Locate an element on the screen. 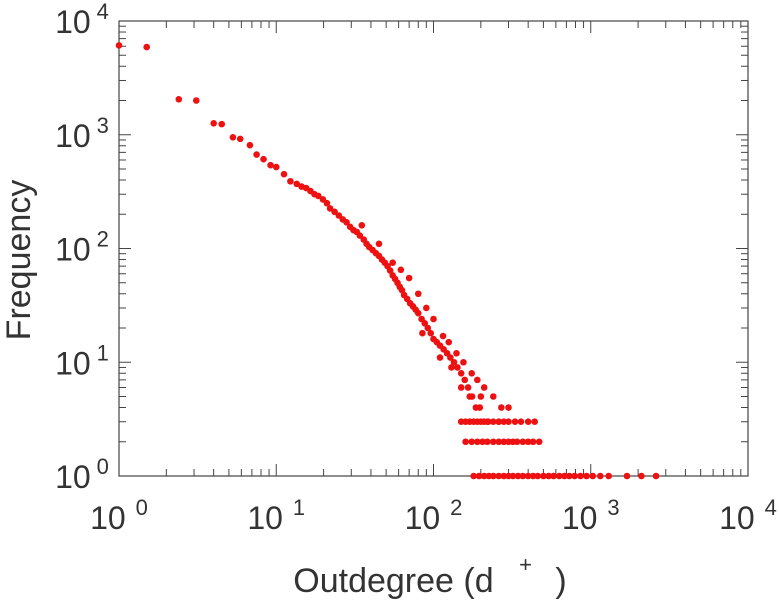 This screenshot has height=600, width=779. x-tick-label: 10 4 is located at coordinates (748, 515).